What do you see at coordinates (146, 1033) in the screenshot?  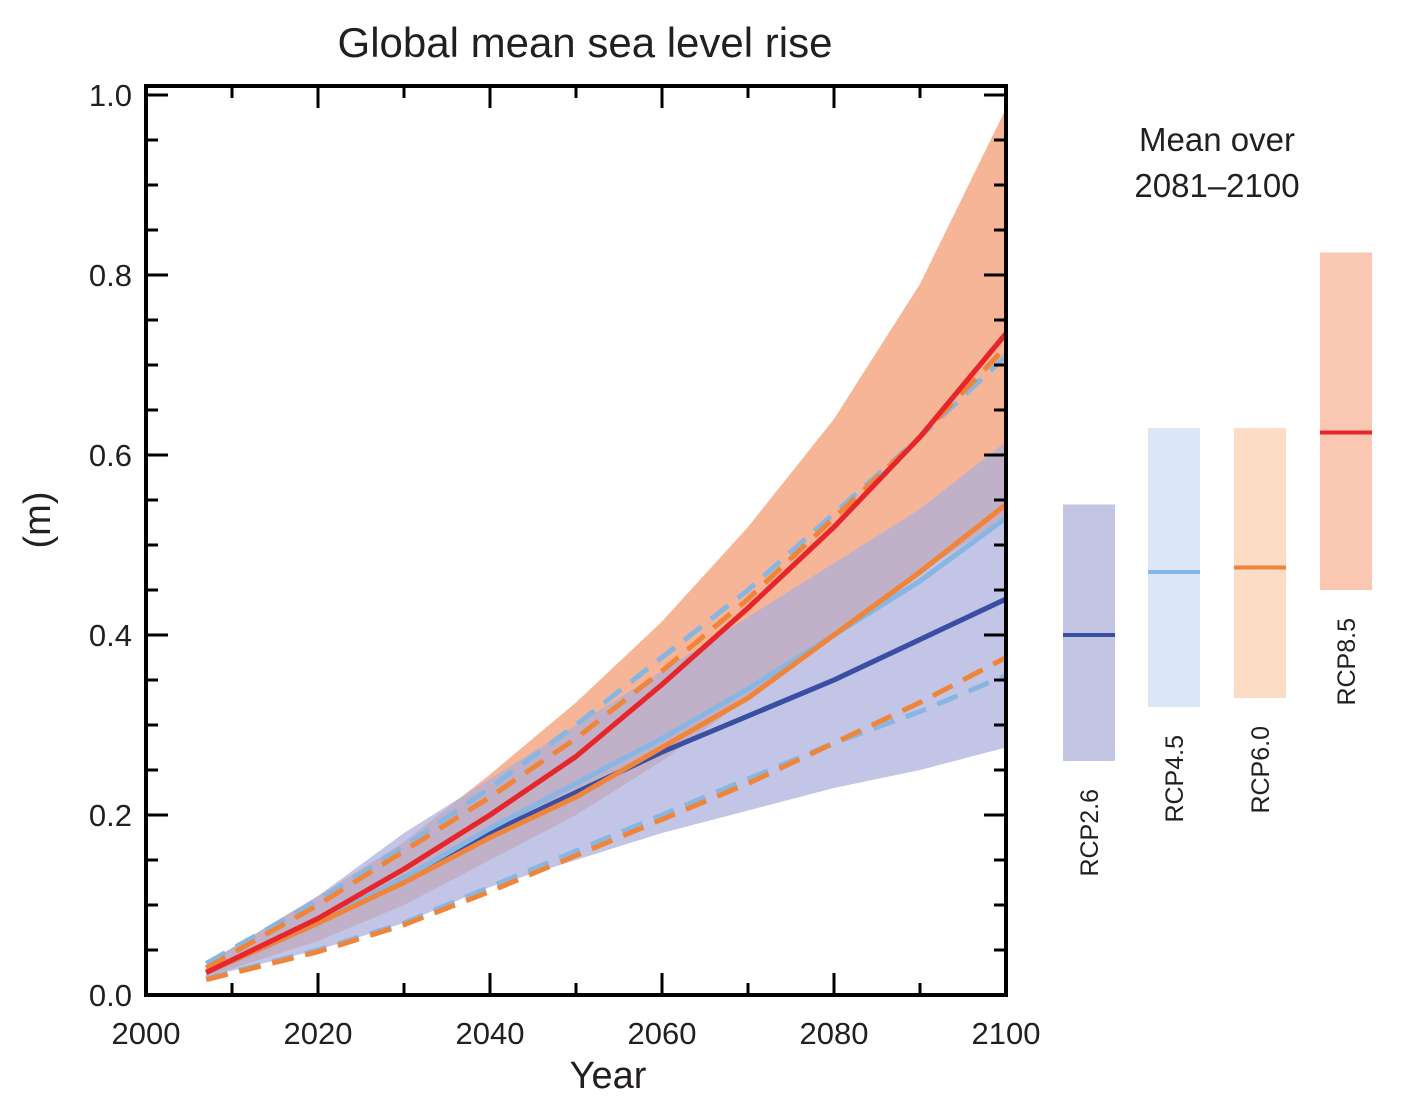 I see `x-tick-label: 2000` at bounding box center [146, 1033].